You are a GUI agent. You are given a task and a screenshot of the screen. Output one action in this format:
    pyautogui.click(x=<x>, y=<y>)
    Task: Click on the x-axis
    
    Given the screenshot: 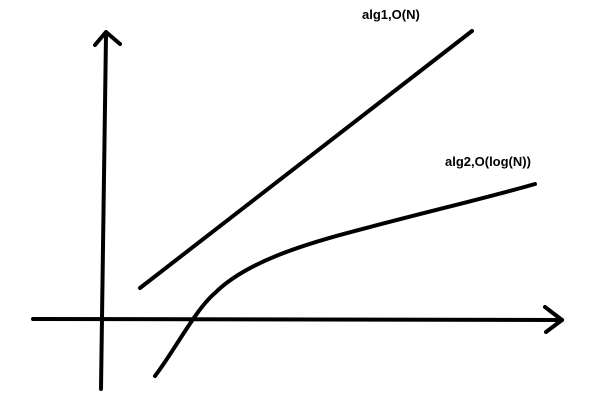 What is the action you would take?
    pyautogui.click(x=297, y=319)
    